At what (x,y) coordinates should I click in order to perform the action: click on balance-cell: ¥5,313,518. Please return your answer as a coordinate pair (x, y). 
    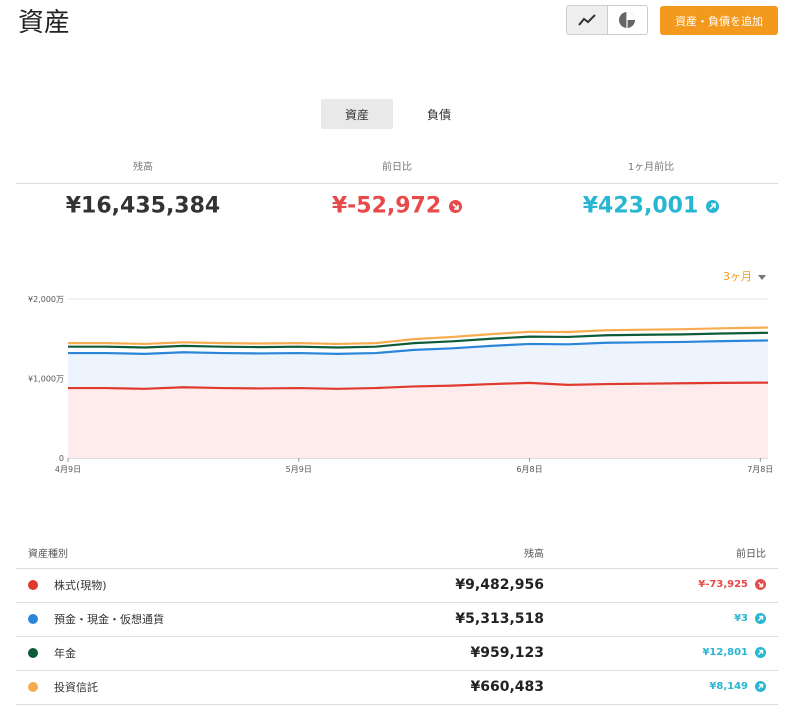
    Looking at the image, I should click on (448, 619).